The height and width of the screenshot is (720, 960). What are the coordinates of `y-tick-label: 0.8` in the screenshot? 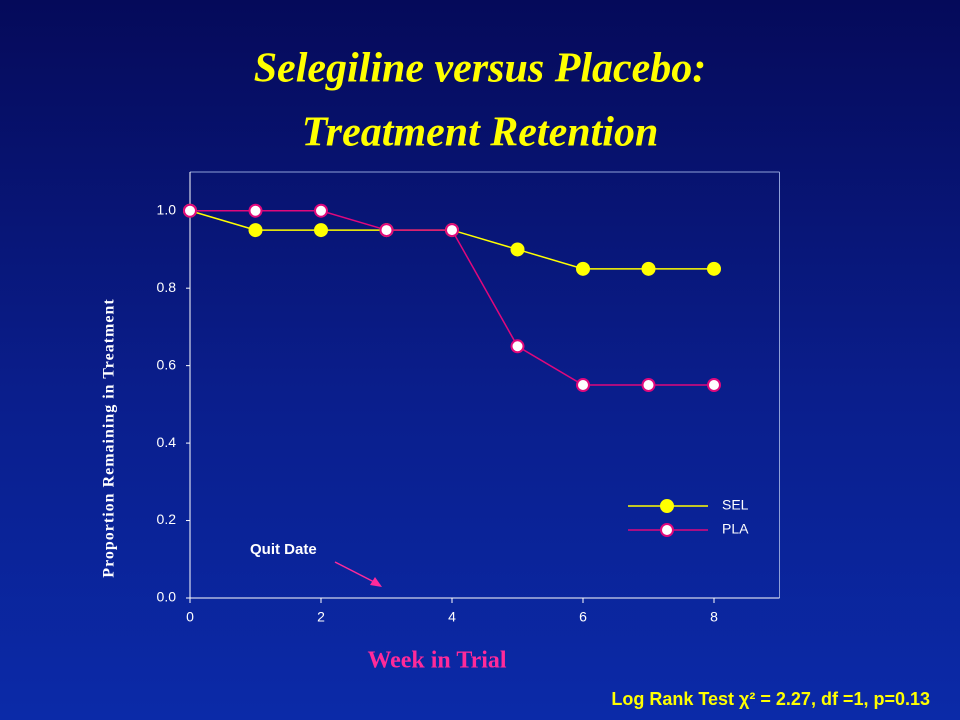 It's located at (167, 287).